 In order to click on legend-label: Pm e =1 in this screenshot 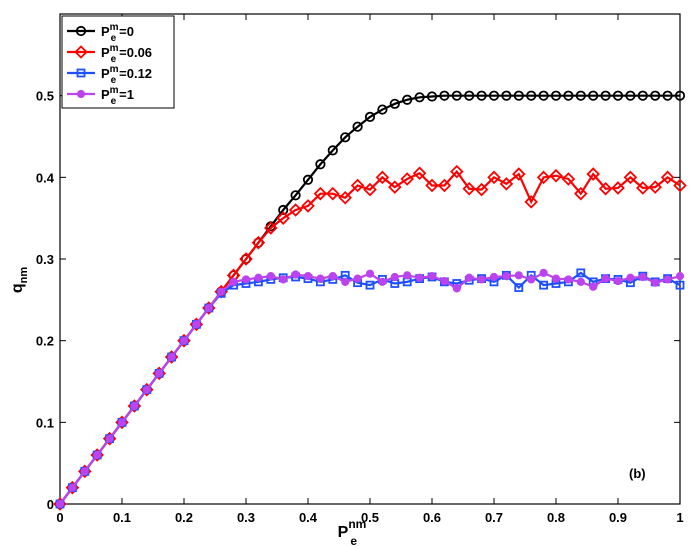, I will do `click(117, 96)`.